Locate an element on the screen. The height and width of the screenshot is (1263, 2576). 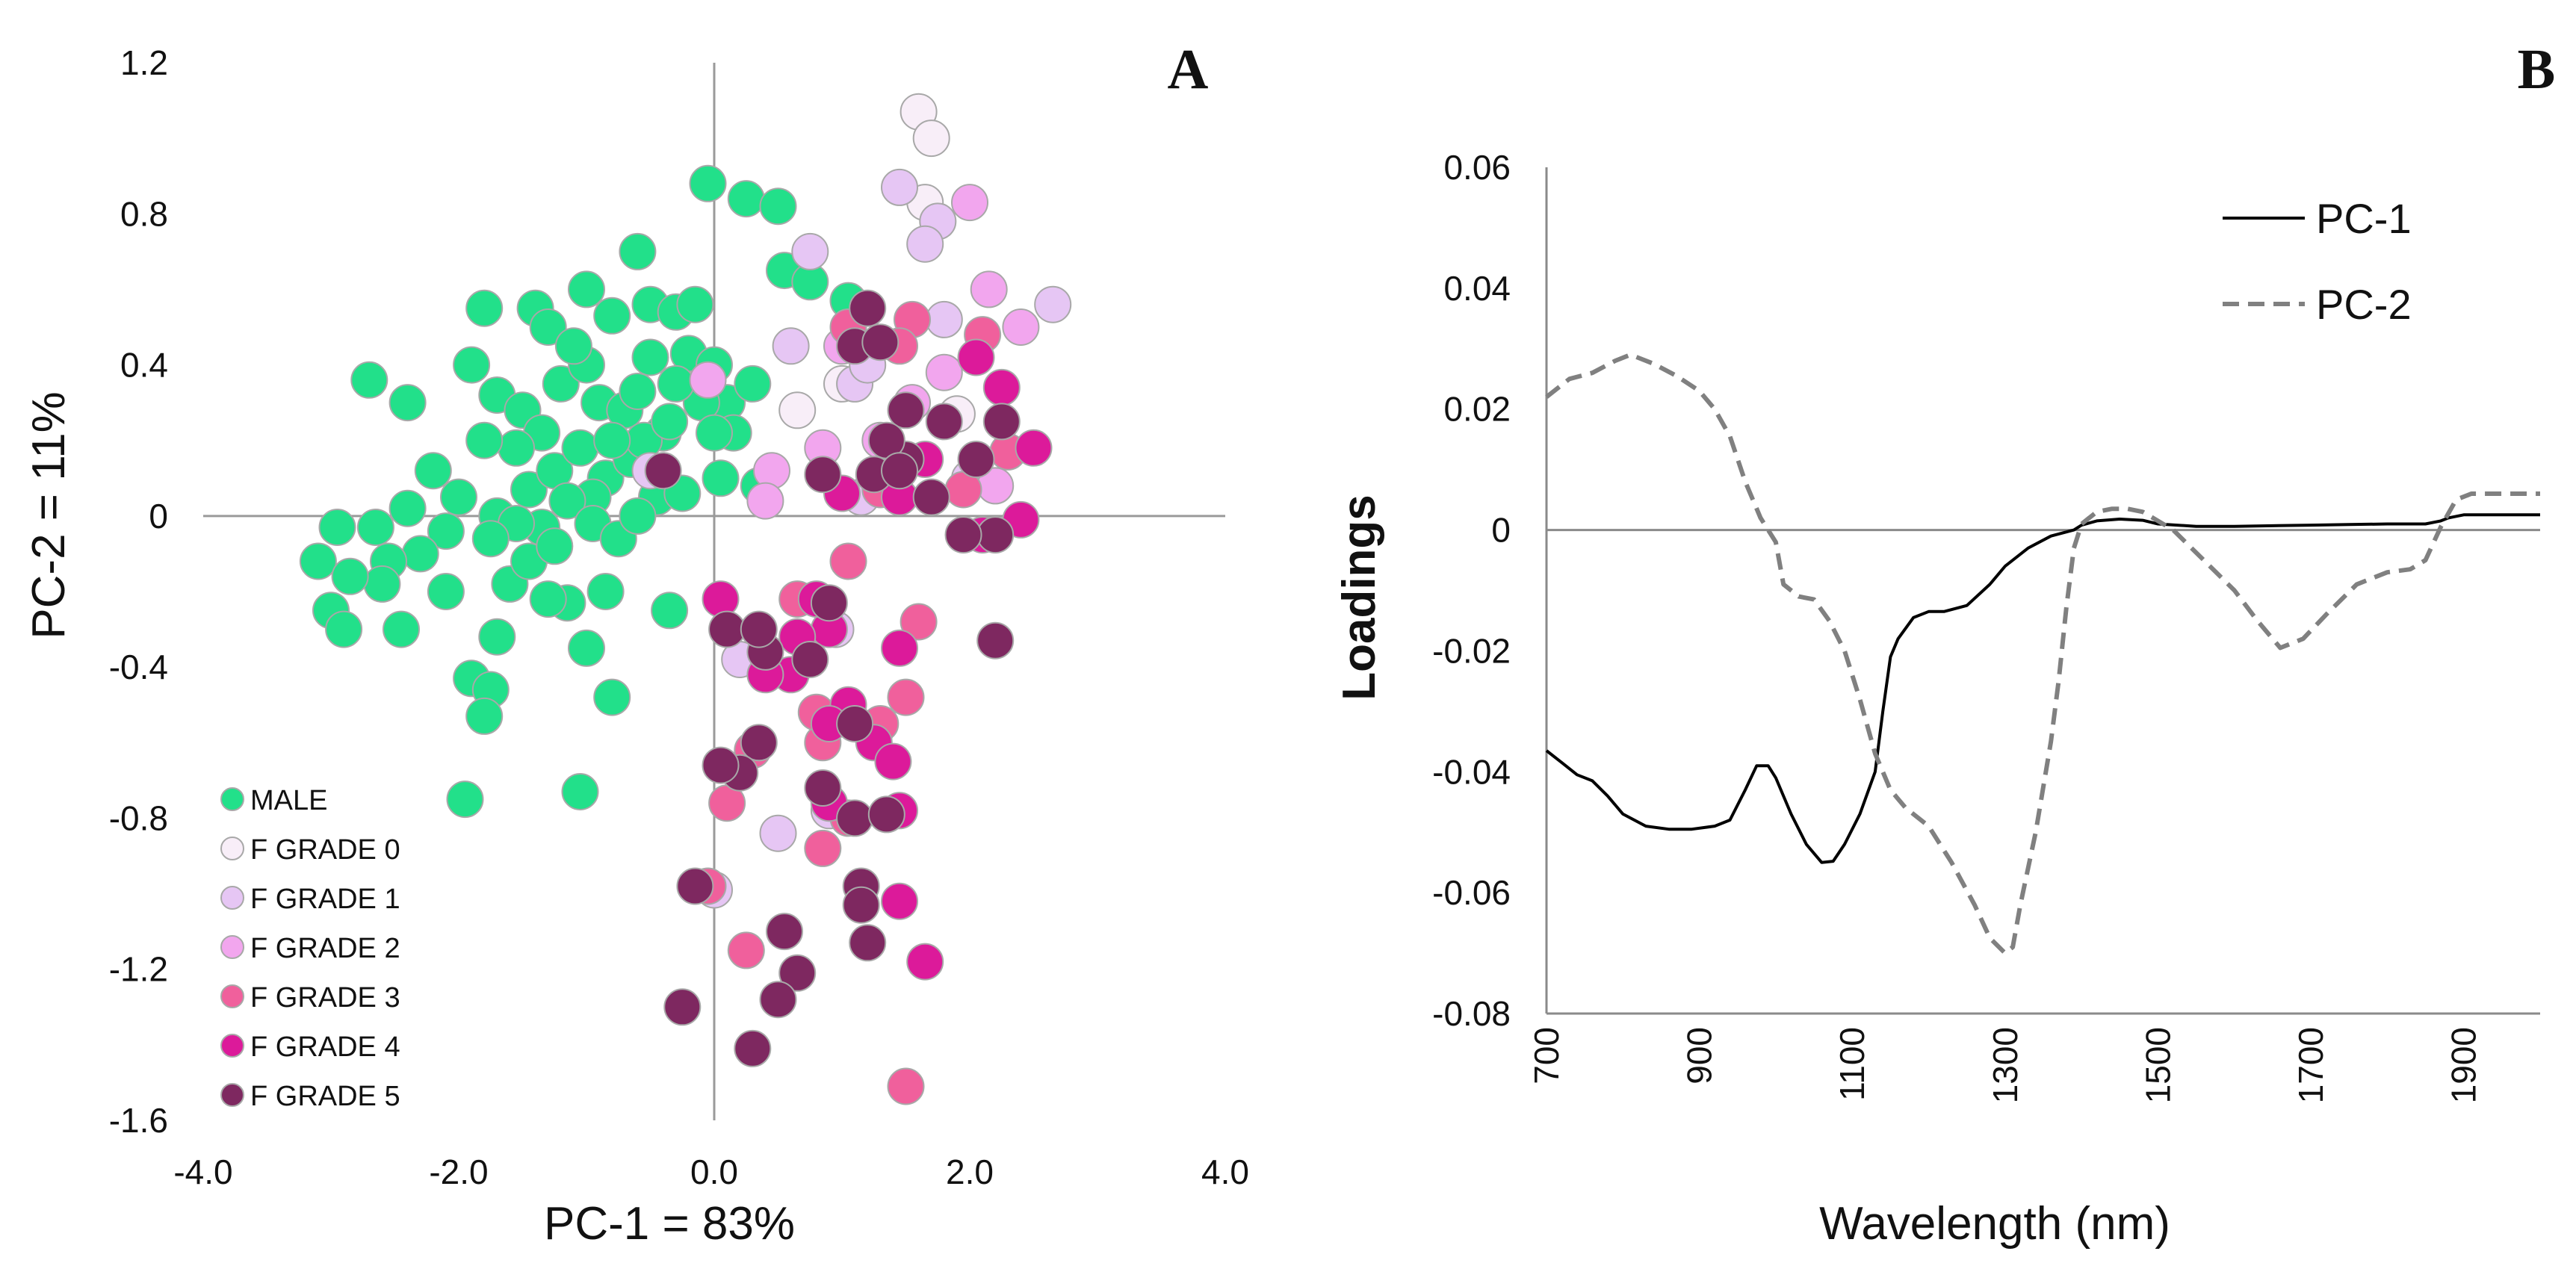
legend-label: F GRADE 0 is located at coordinates (325, 850).